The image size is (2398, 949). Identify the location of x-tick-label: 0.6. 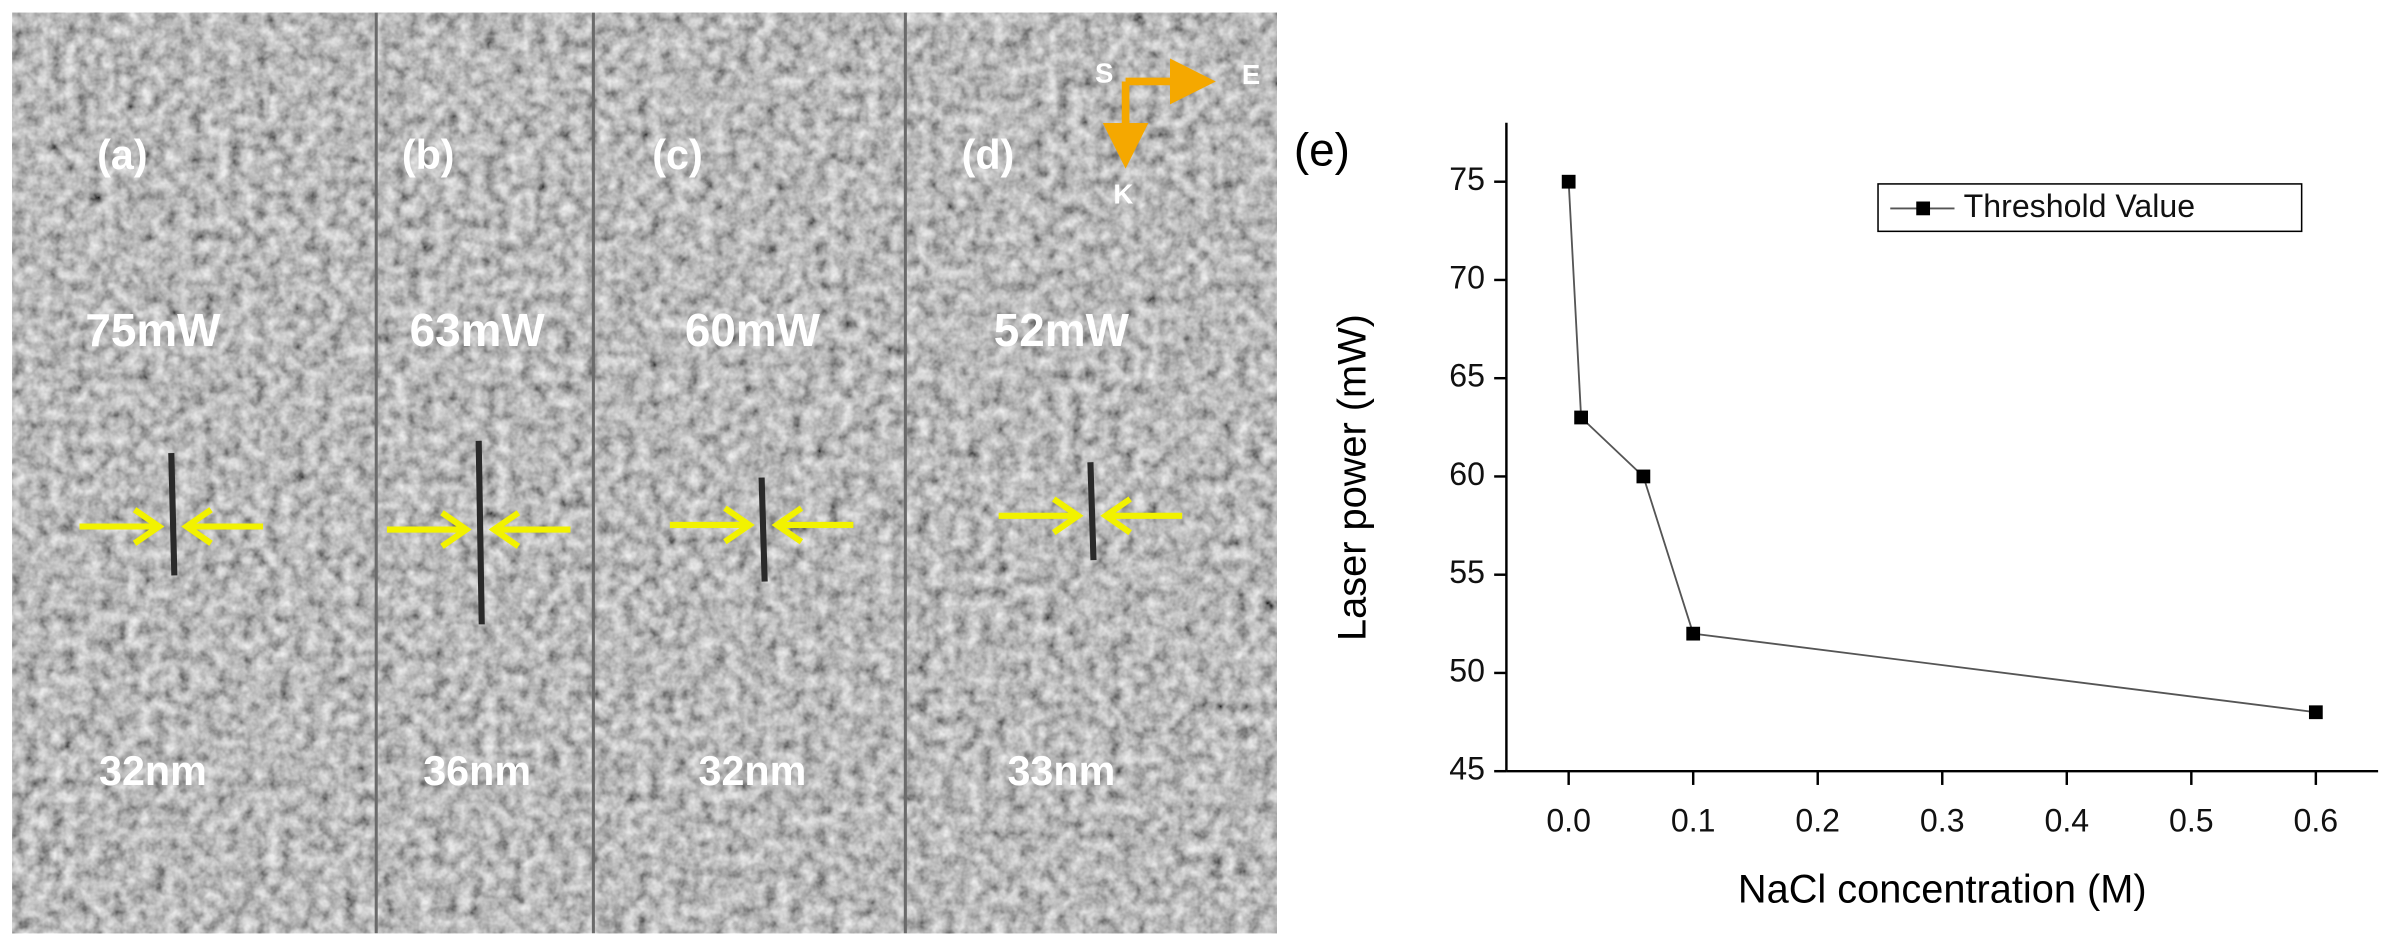
(2316, 821).